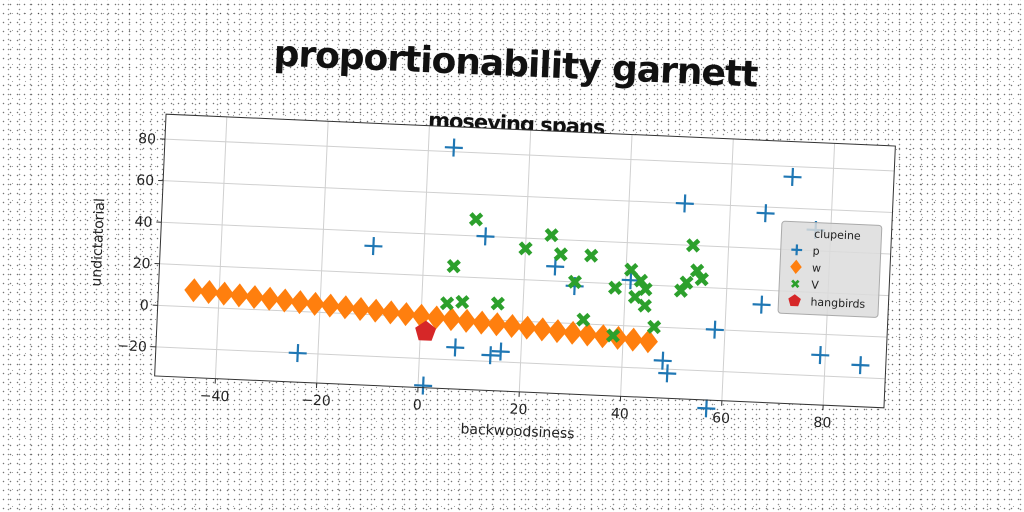 This screenshot has height=512, width=1024. What do you see at coordinates (144, 306) in the screenshot?
I see `y-tick-label: 0` at bounding box center [144, 306].